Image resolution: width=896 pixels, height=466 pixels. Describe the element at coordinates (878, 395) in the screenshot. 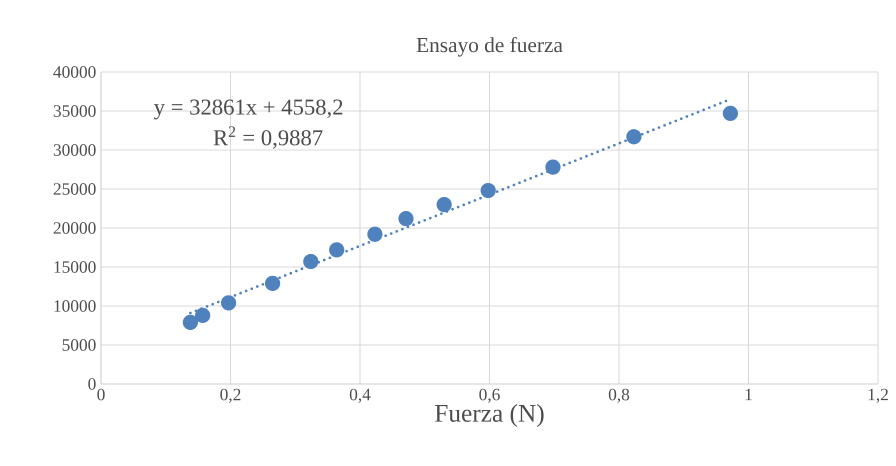

I see `x-tick-label: 1,2` at that location.